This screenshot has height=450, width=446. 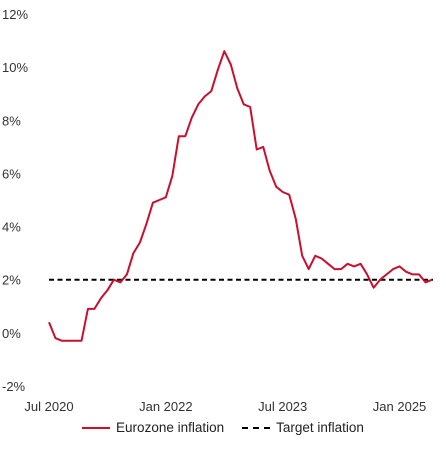 I want to click on legend-item-eurozone: Eurozone inflation, so click(x=153, y=427).